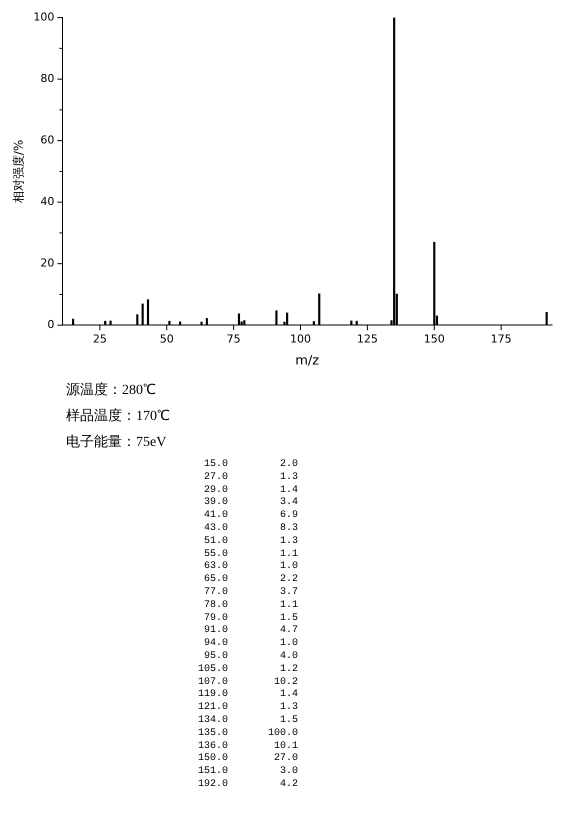  Describe the element at coordinates (289, 502) in the screenshot. I see `text: 3.4` at that location.